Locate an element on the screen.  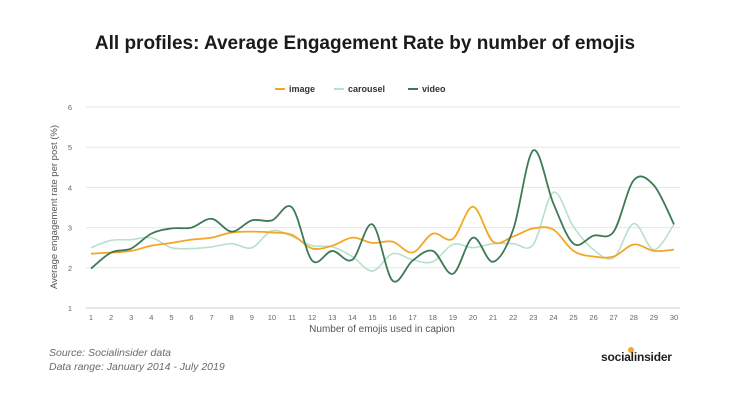
legend-label-image: image is located at coordinates (302, 89).